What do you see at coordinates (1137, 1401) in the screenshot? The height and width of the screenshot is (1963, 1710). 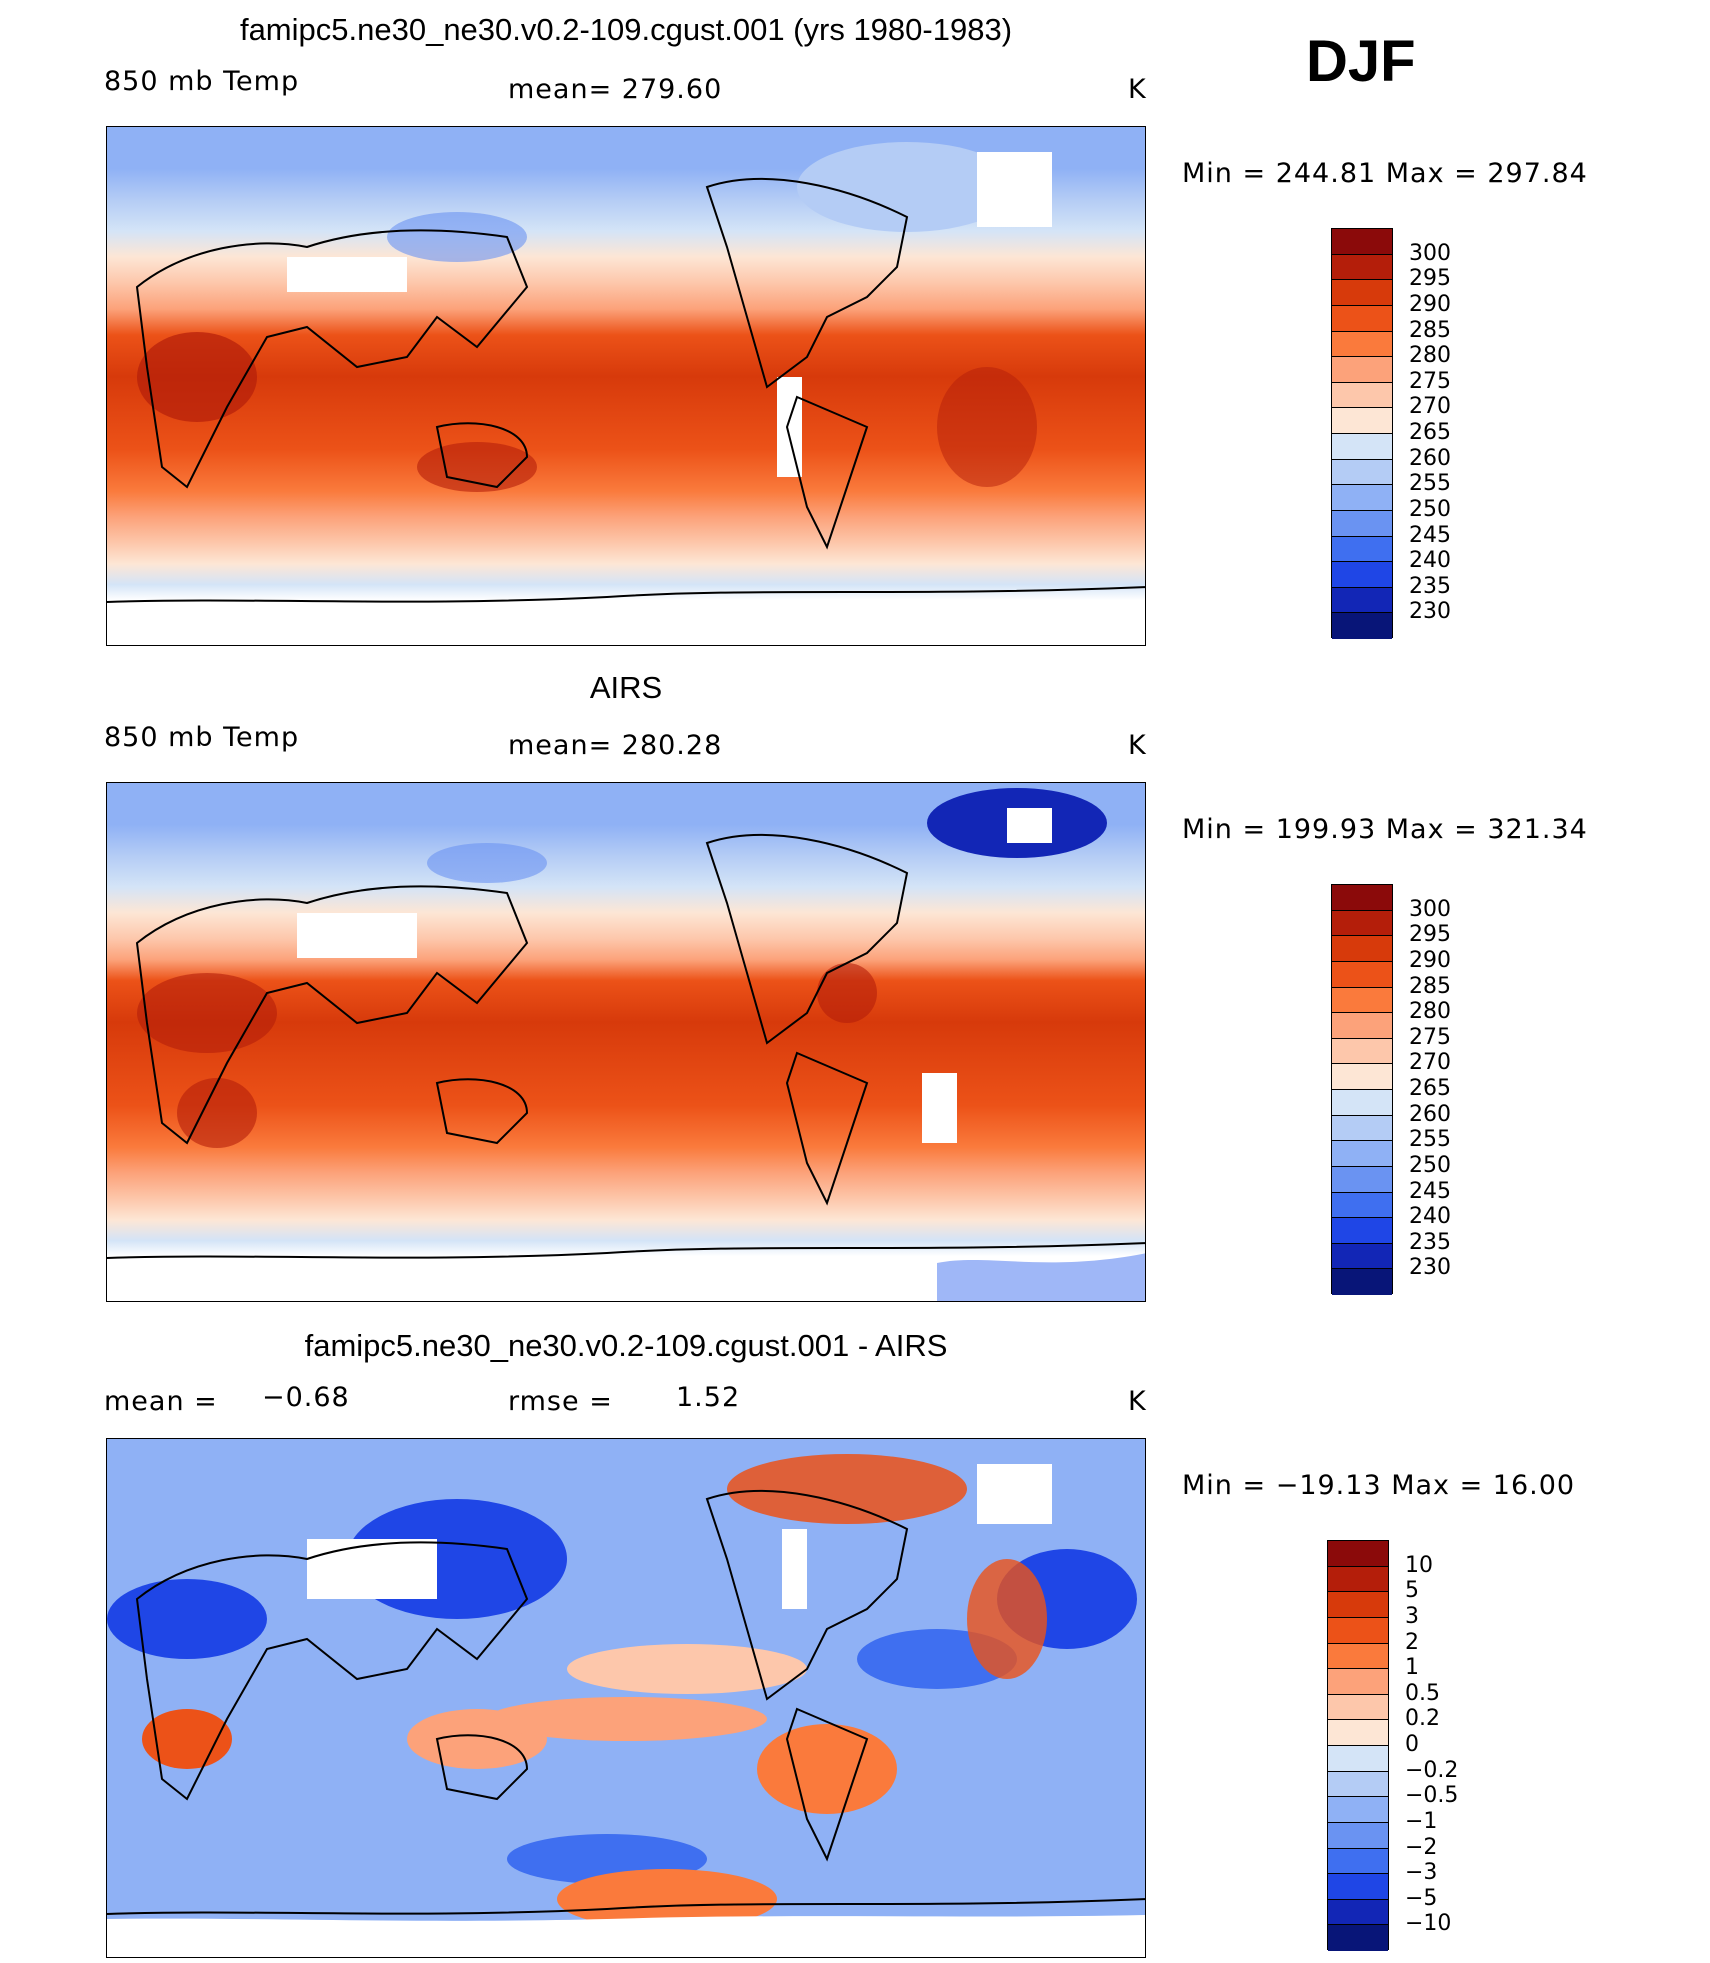 I see `panel-3-units: K` at bounding box center [1137, 1401].